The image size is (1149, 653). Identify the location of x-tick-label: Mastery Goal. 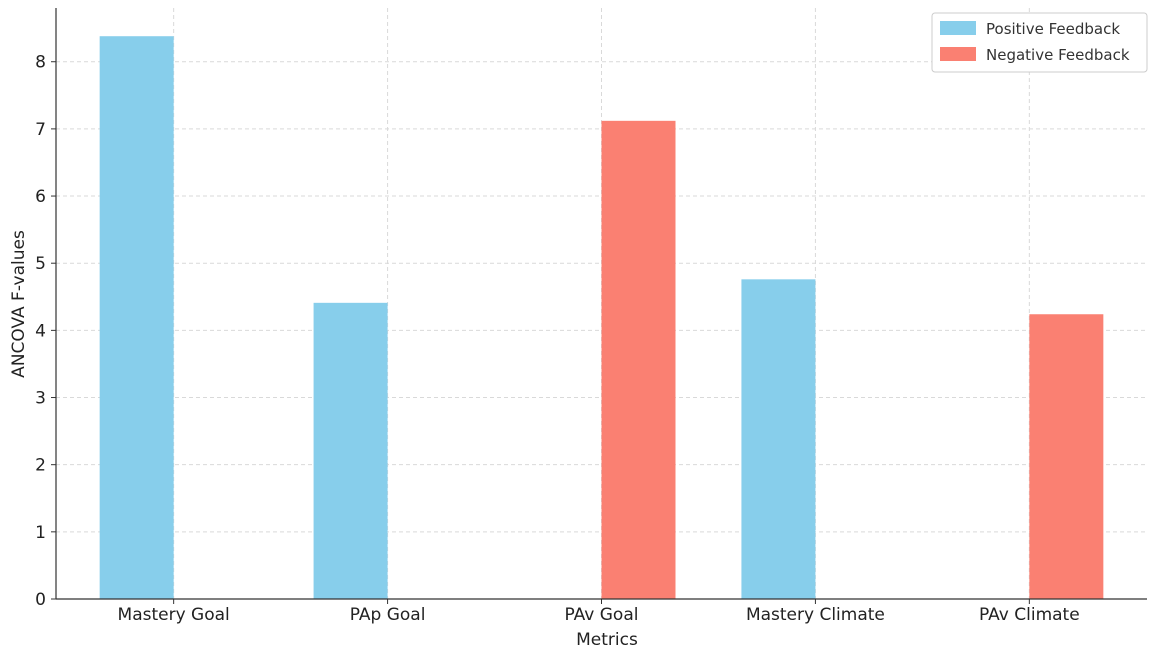
(174, 615).